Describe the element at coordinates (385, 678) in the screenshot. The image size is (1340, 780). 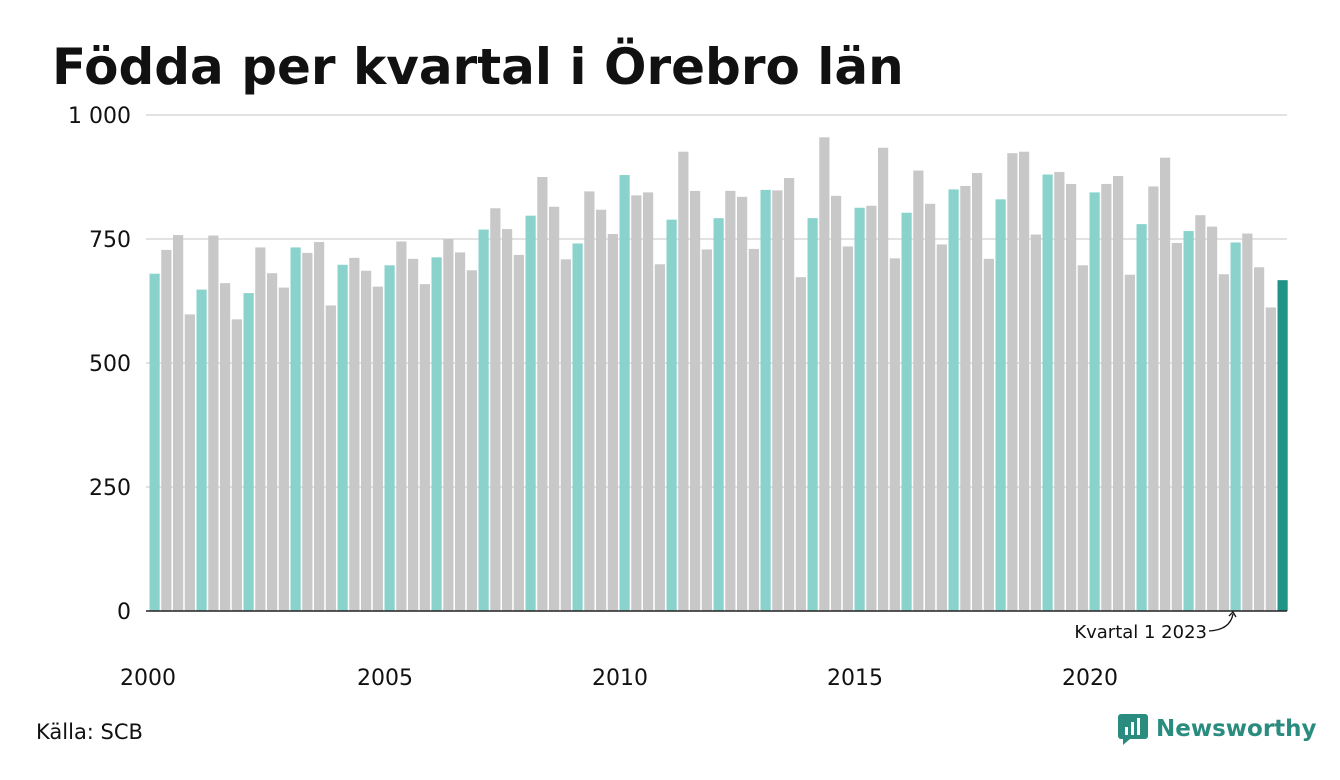
I see `x-tick-label: 2005` at that location.